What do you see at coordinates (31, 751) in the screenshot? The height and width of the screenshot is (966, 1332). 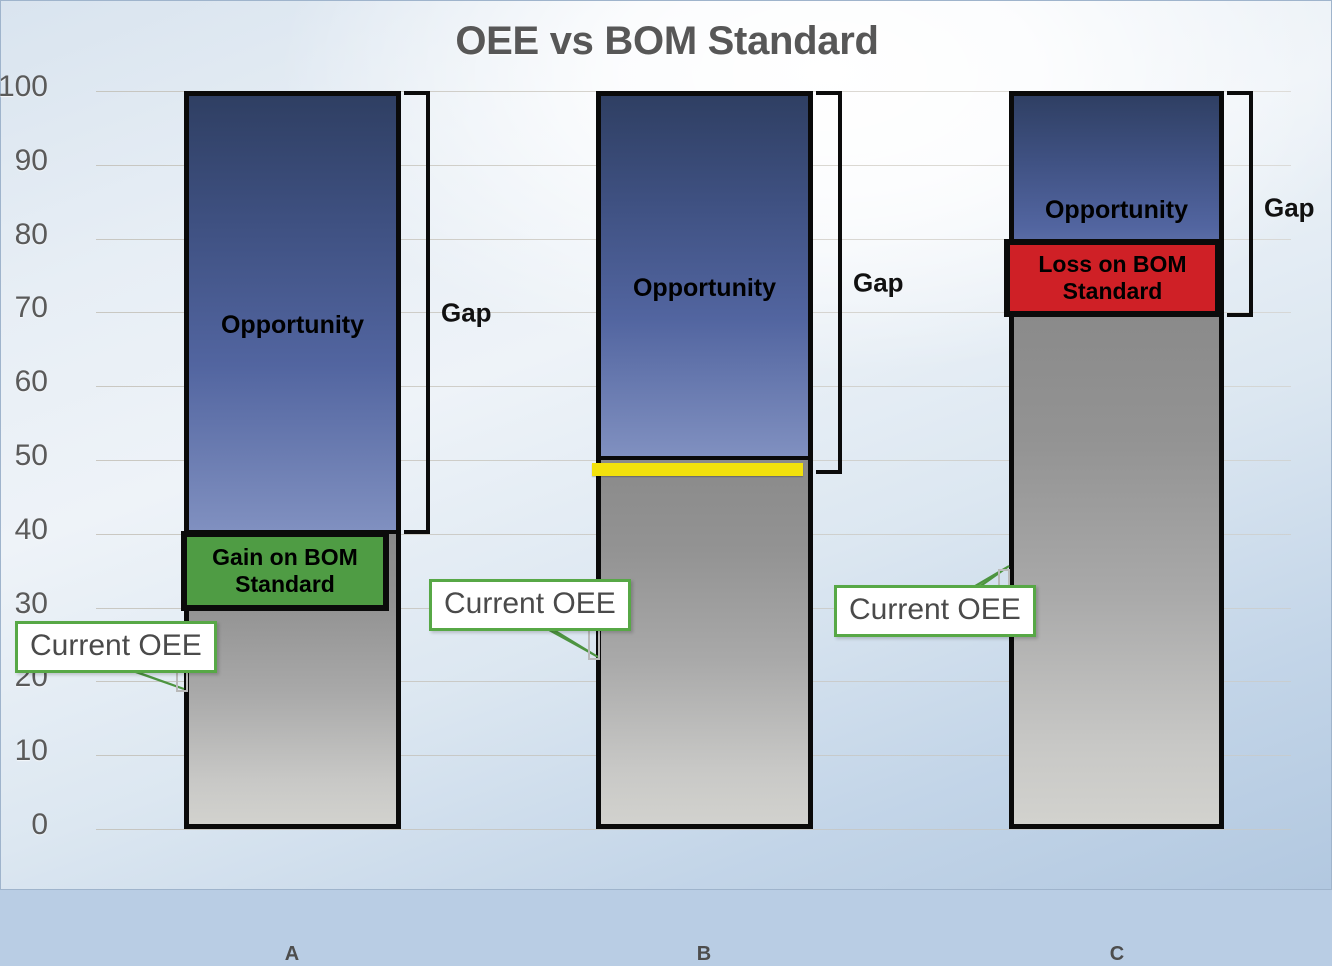 I see `y-axis-label-10: 10` at bounding box center [31, 751].